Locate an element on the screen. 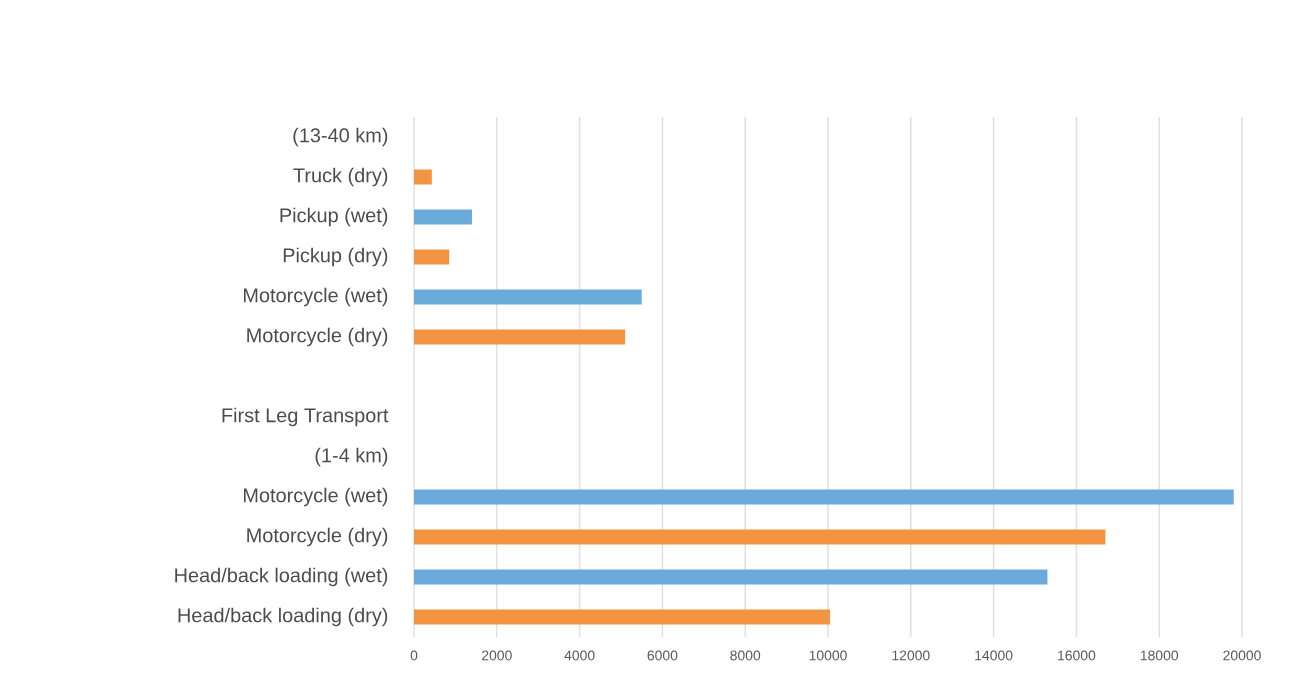  x-tick-label: 18000 is located at coordinates (1159, 655).